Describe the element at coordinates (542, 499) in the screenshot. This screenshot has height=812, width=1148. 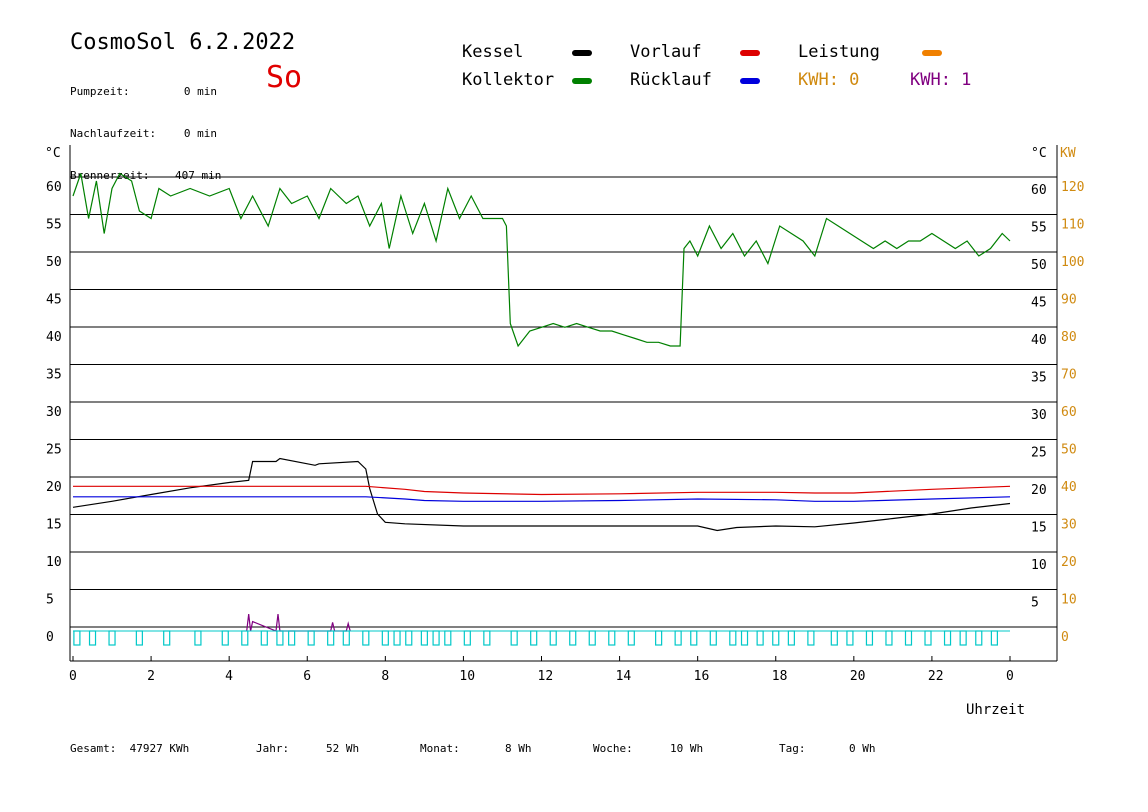
I see `series-line-r-cklauf` at that location.